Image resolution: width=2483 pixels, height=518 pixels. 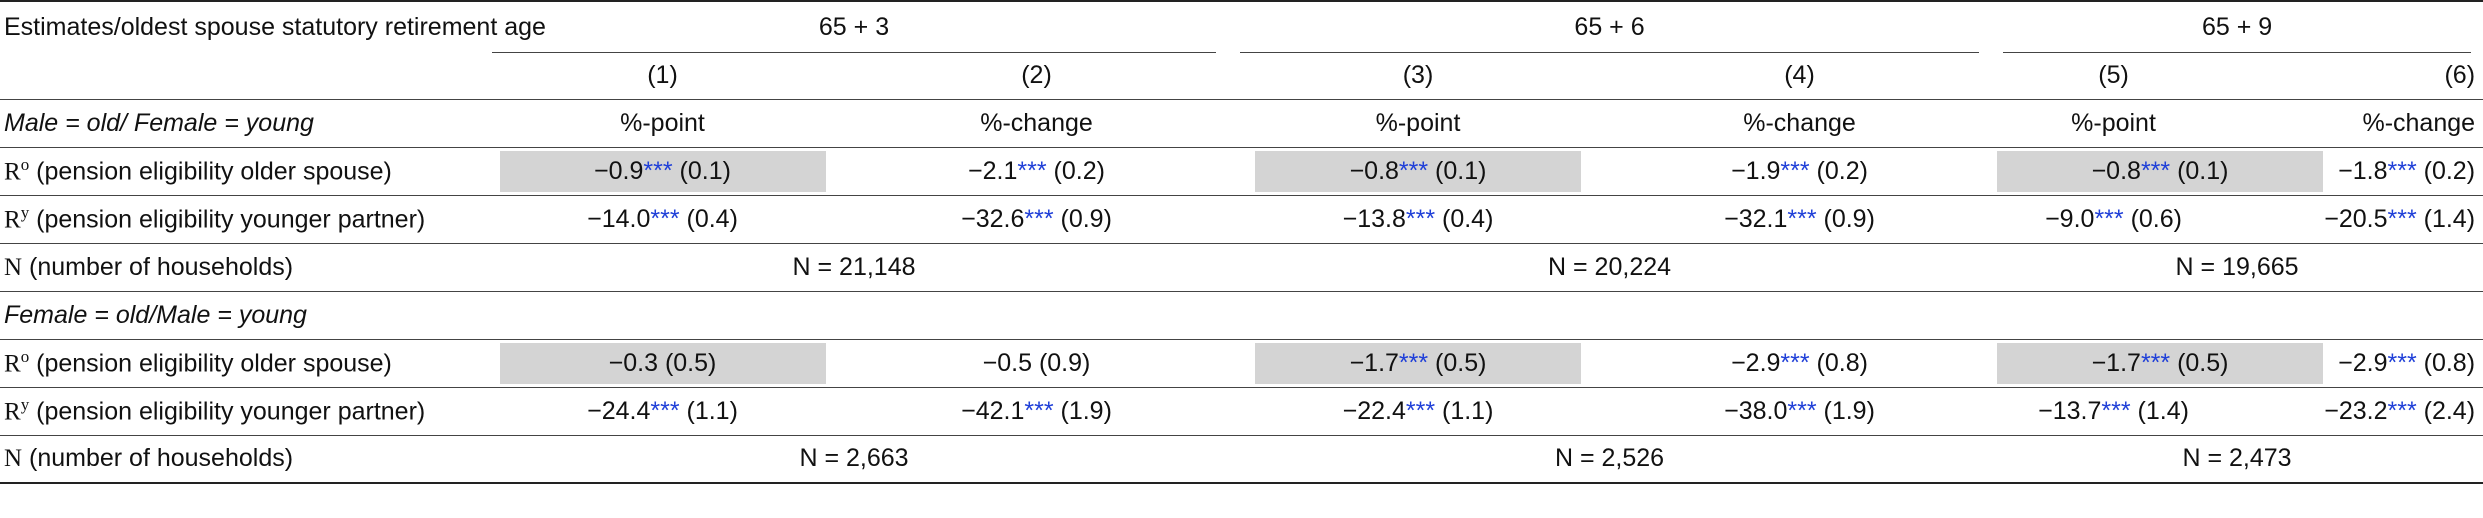 I want to click on math-symbol: N, so click(x=13, y=459).